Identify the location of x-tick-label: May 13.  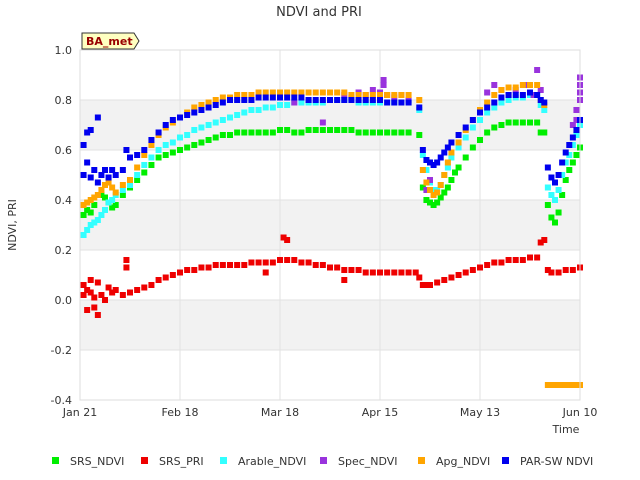
(480, 412).